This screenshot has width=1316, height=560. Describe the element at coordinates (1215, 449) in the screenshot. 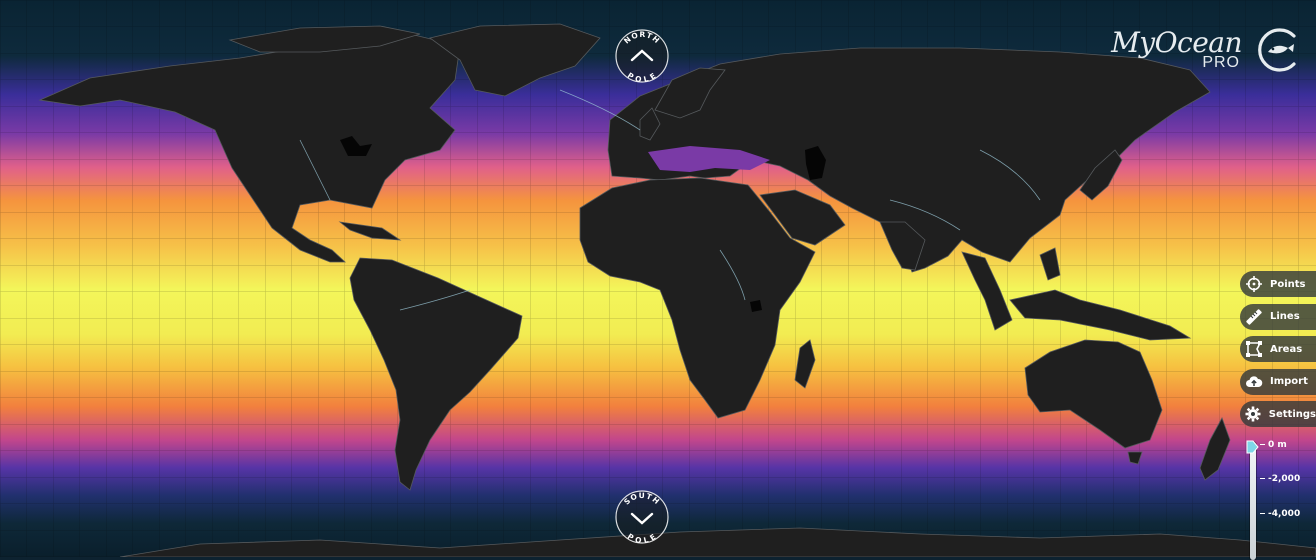

I see `land-new-zealand` at that location.